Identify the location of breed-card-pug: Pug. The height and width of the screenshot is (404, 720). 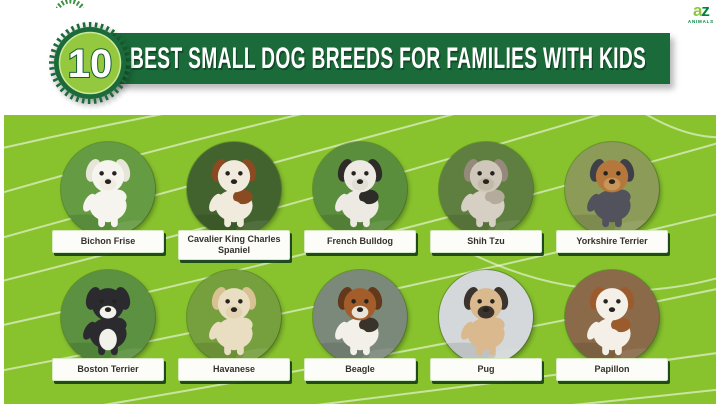
(486, 325).